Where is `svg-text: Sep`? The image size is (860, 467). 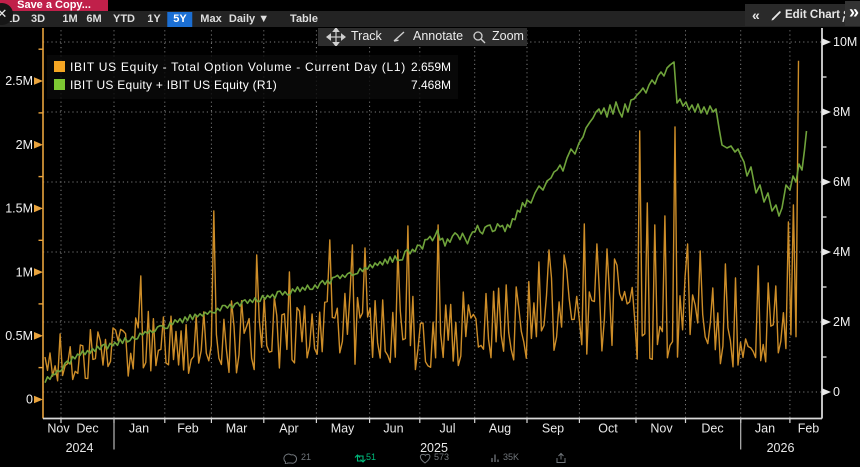 svg-text: Sep is located at coordinates (553, 429).